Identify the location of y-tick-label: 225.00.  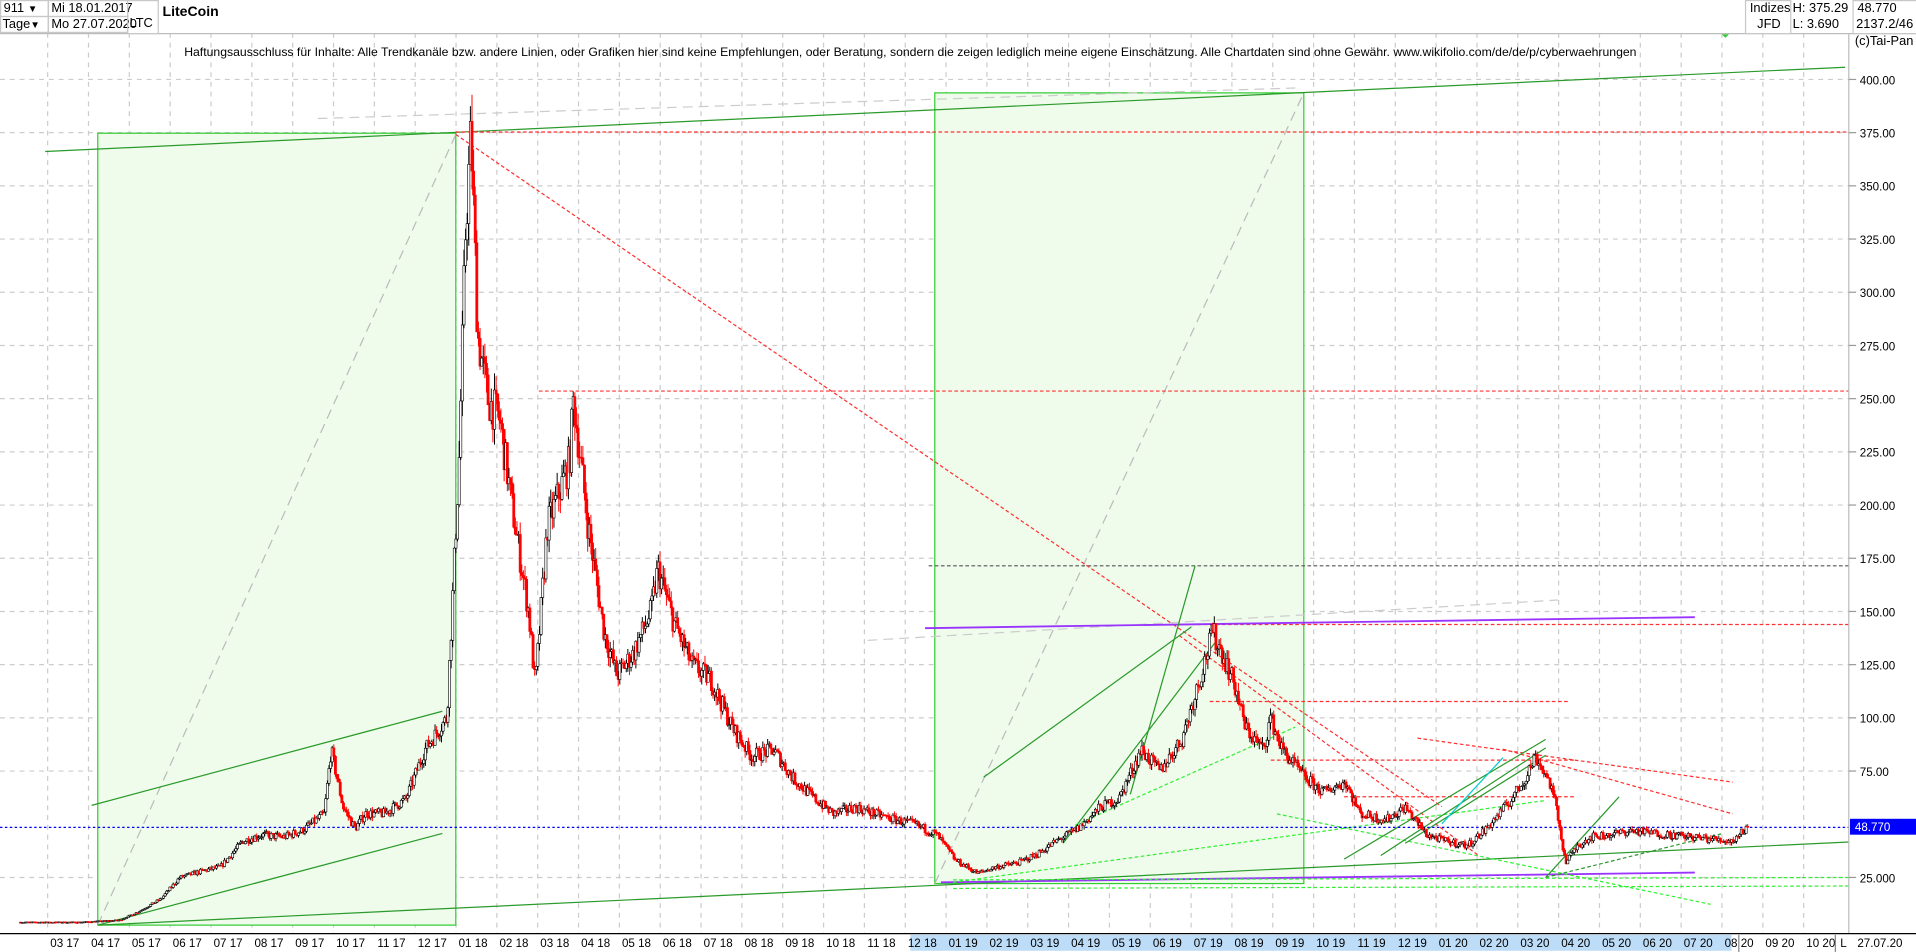
(1877, 453).